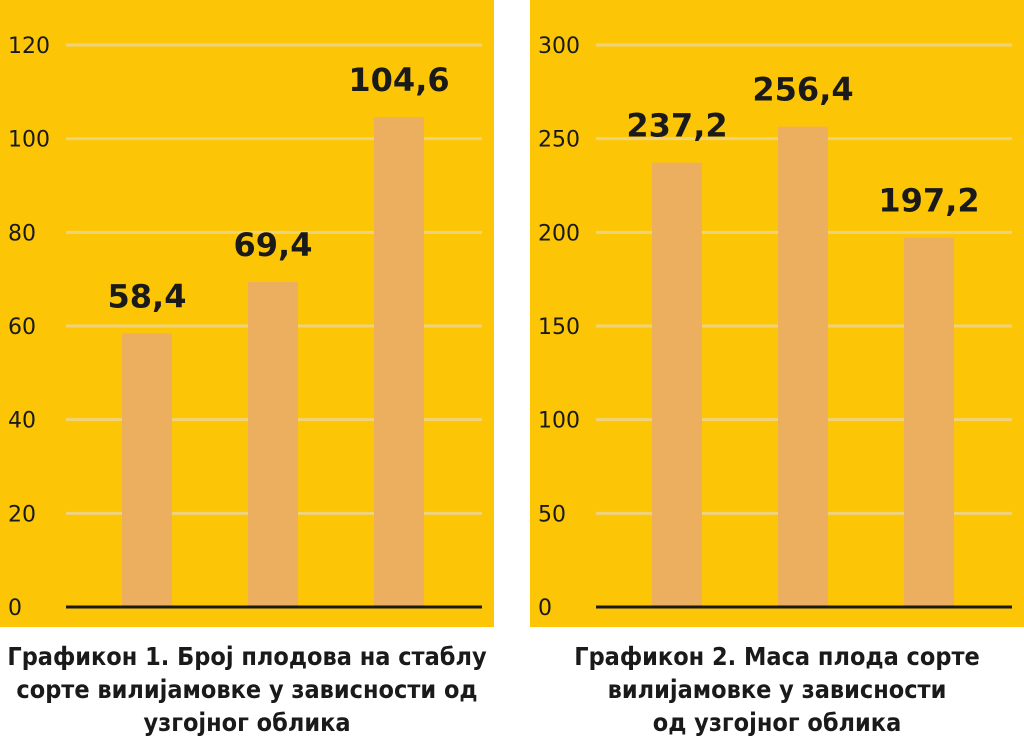 The height and width of the screenshot is (743, 1024). What do you see at coordinates (559, 46) in the screenshot?
I see `chart-2-y-tick-label: 300` at bounding box center [559, 46].